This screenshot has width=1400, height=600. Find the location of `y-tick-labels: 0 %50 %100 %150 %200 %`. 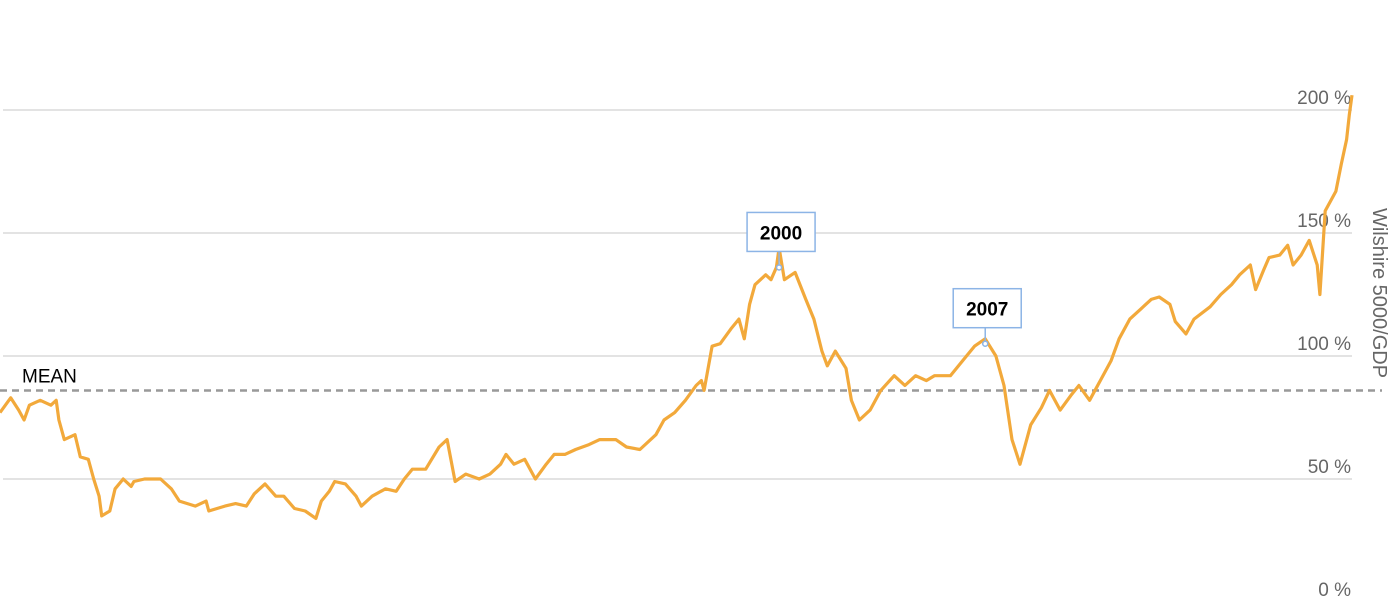

y-tick-labels: 0 %50 %100 %150 %200 % is located at coordinates (1324, 344).